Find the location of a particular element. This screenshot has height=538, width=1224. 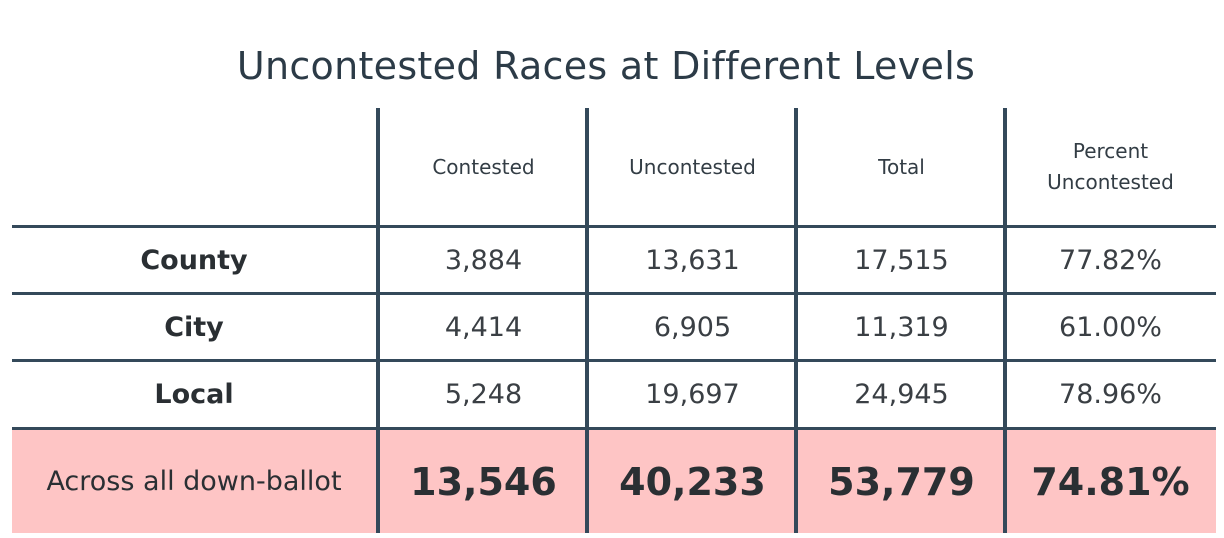

cell-county-contested: 3,884 is located at coordinates (483, 260).